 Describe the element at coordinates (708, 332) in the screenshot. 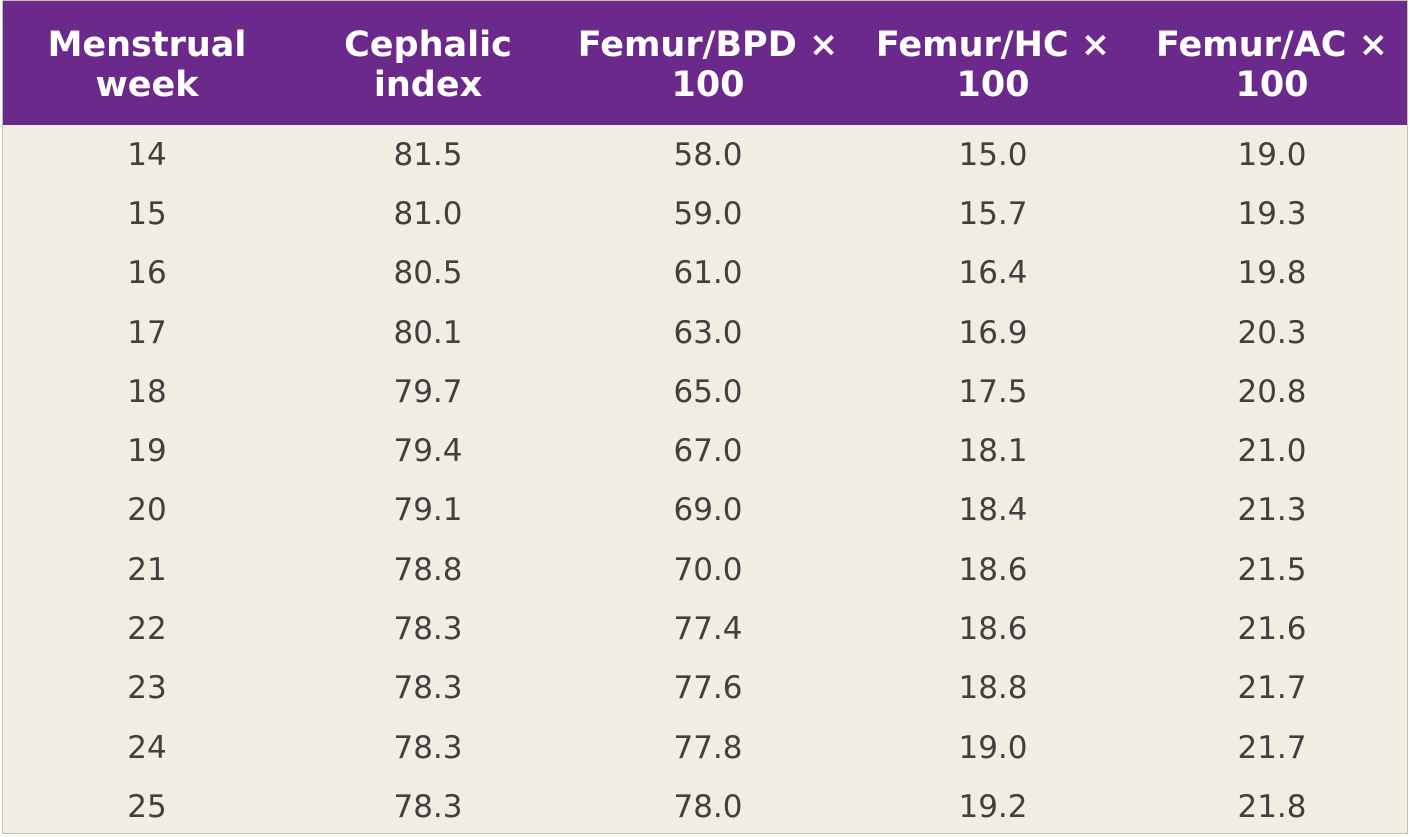

I see `cell-femur-bpd: 63.0` at that location.